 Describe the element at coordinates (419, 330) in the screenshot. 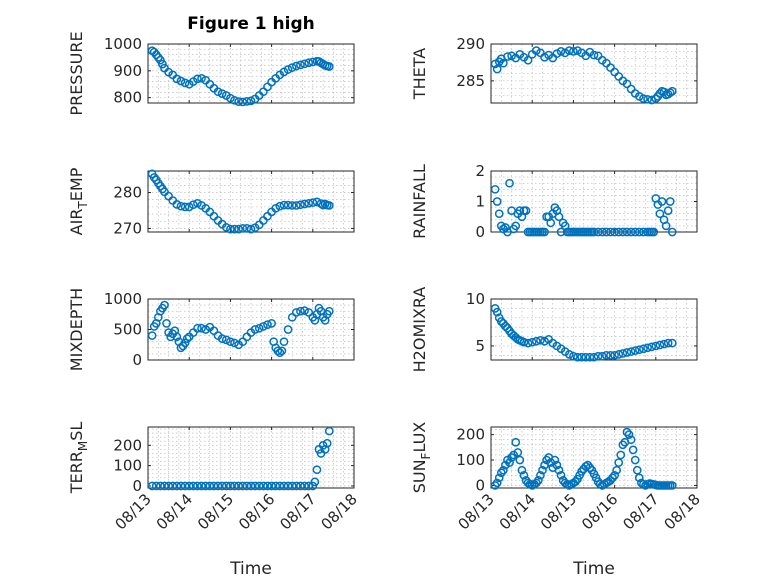

I see `y-axis-label: H2OMIXRA` at that location.